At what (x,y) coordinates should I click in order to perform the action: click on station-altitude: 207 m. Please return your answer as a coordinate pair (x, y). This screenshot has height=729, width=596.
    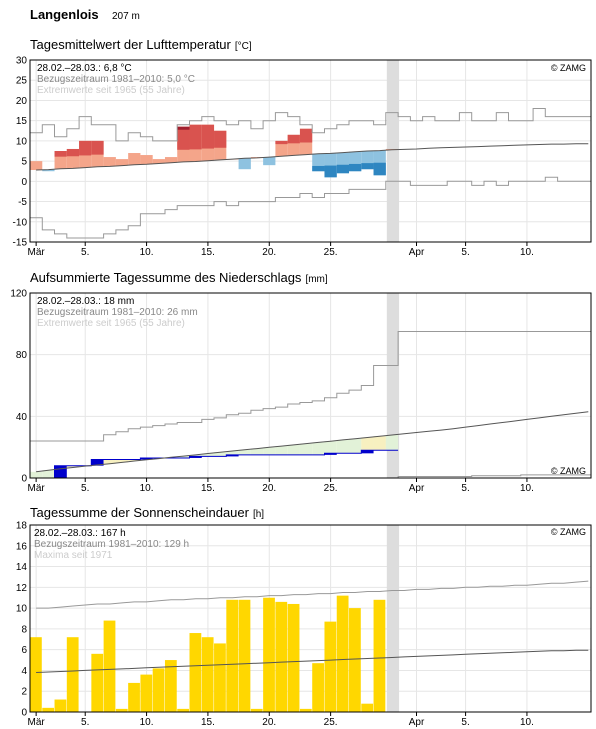
    Looking at the image, I should click on (126, 16).